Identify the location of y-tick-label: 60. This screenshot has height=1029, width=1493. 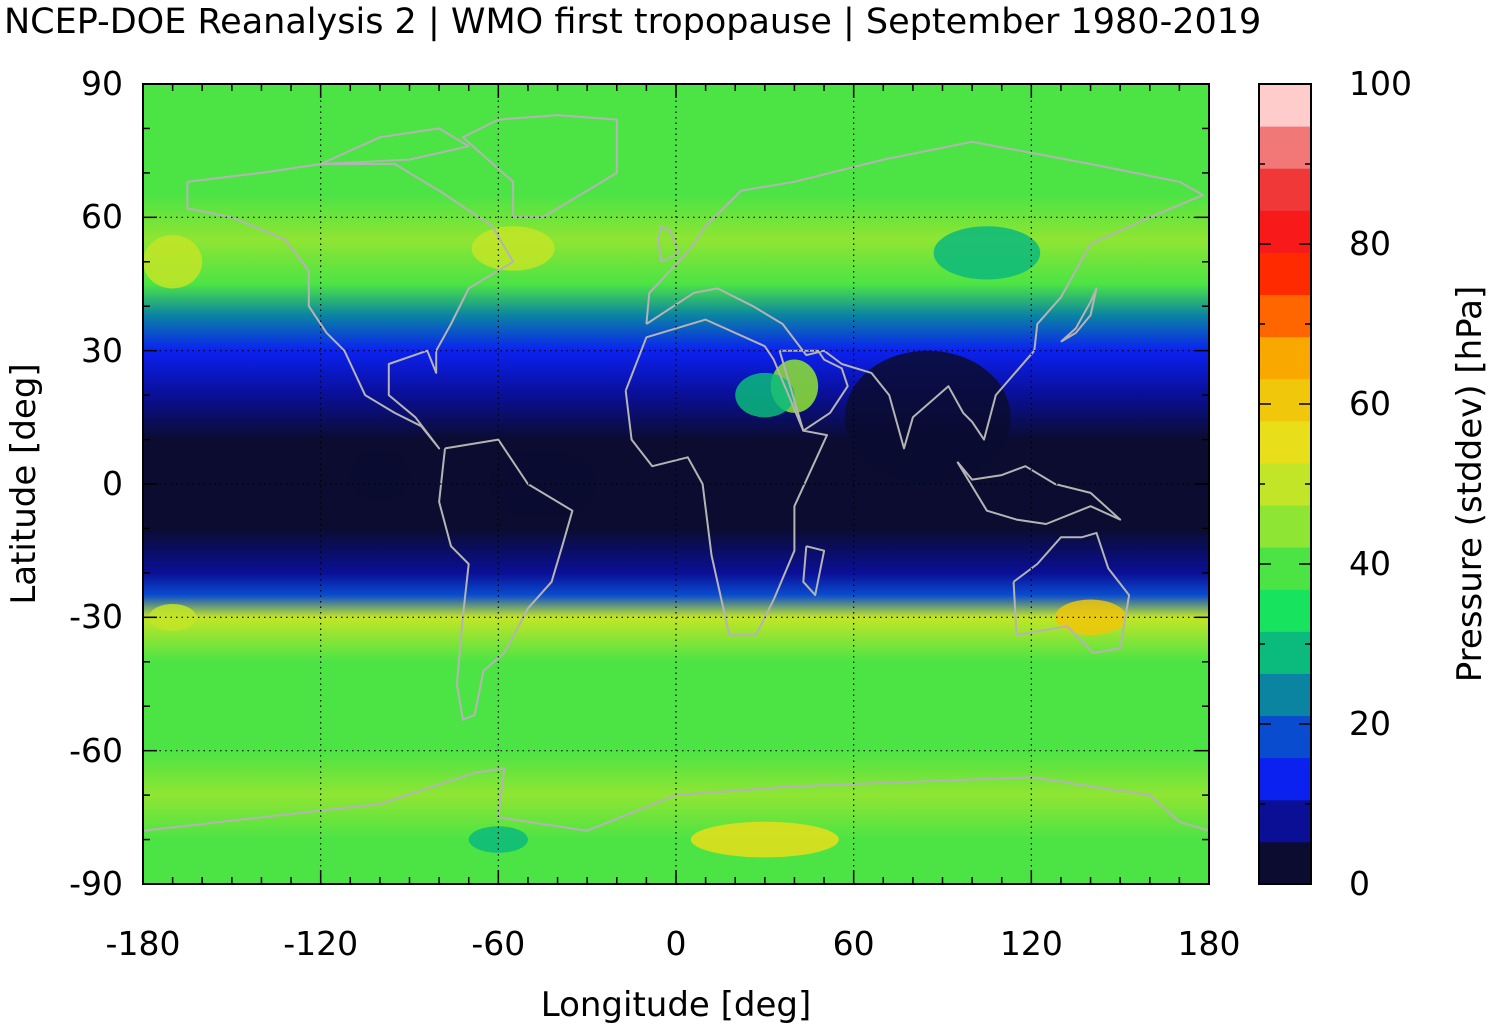
(102, 217).